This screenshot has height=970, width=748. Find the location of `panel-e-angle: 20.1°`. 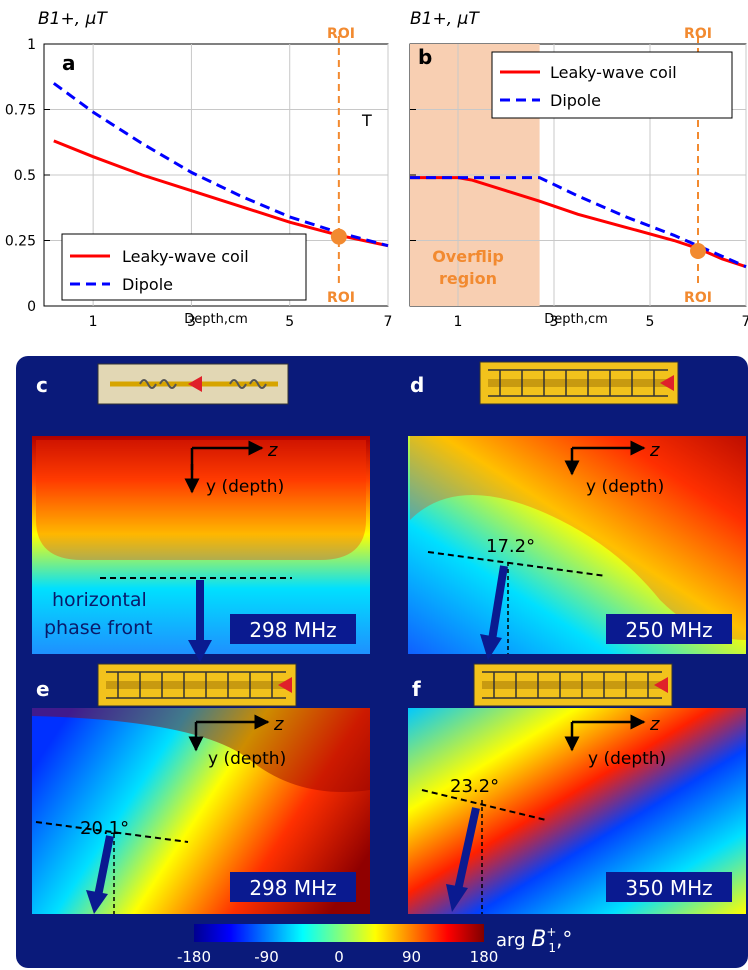

panel-e-angle: 20.1° is located at coordinates (104, 828).